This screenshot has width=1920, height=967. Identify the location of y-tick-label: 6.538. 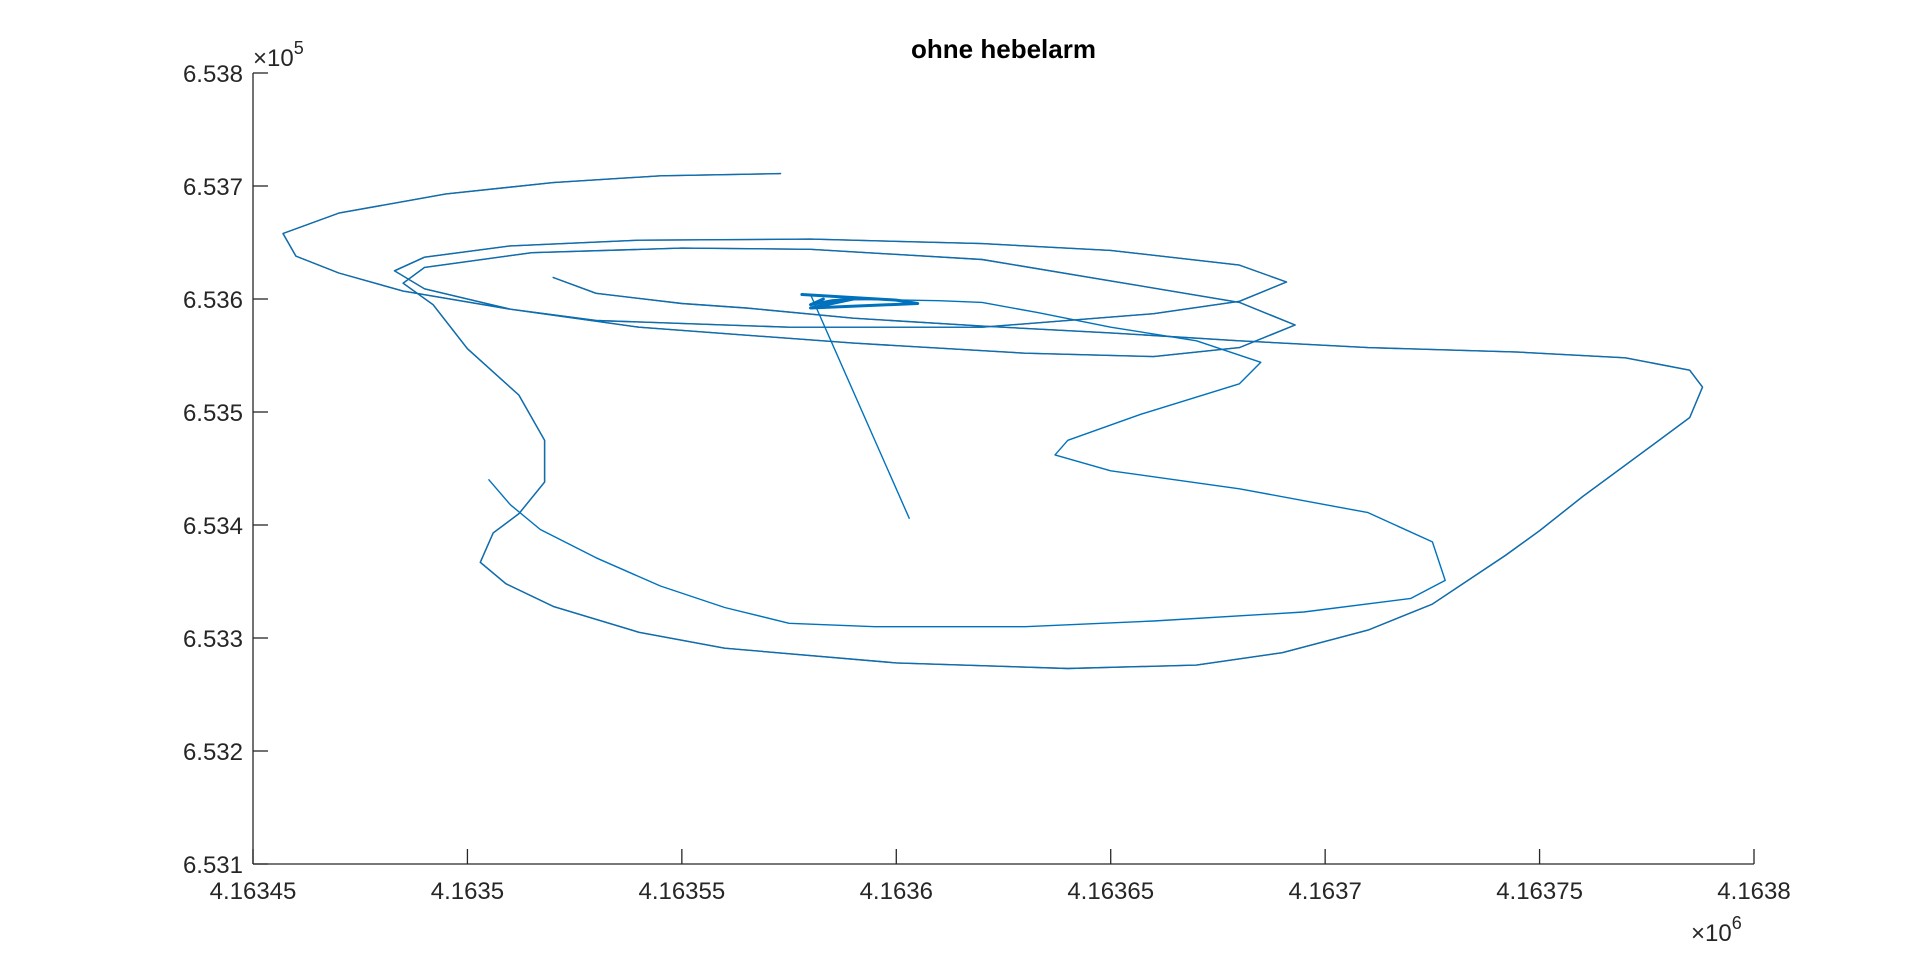
(213, 74).